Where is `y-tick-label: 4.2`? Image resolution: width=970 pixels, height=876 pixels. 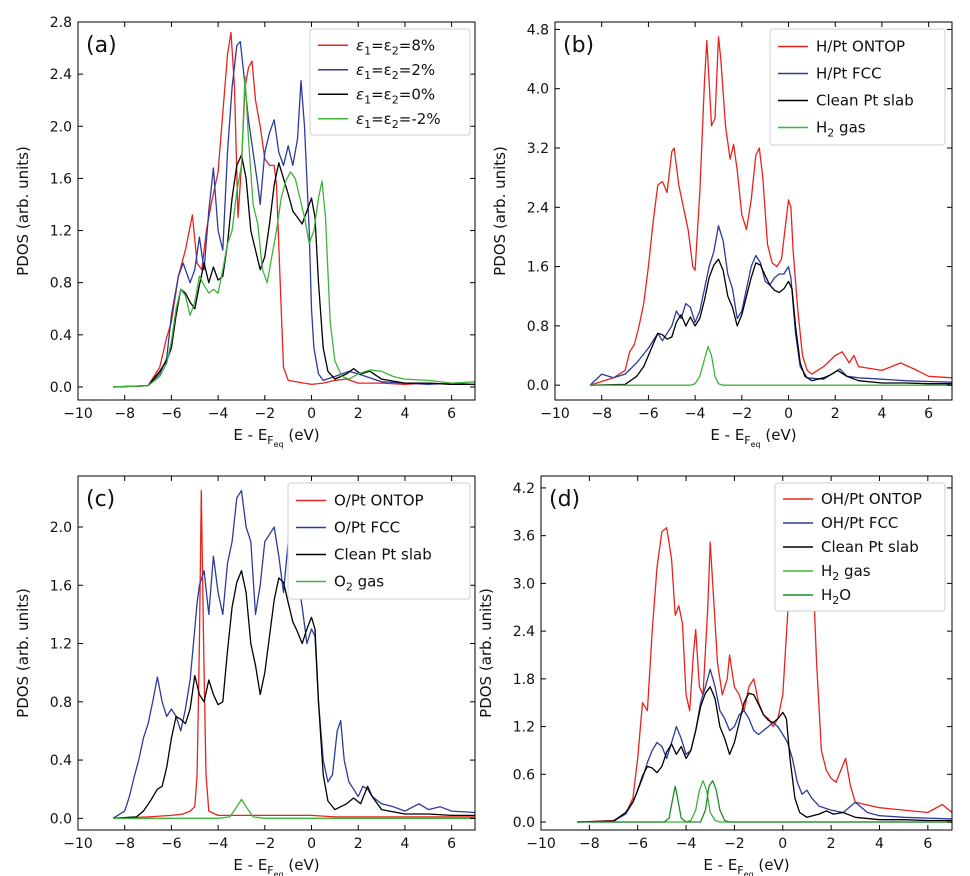
y-tick-label: 4.2 is located at coordinates (524, 489).